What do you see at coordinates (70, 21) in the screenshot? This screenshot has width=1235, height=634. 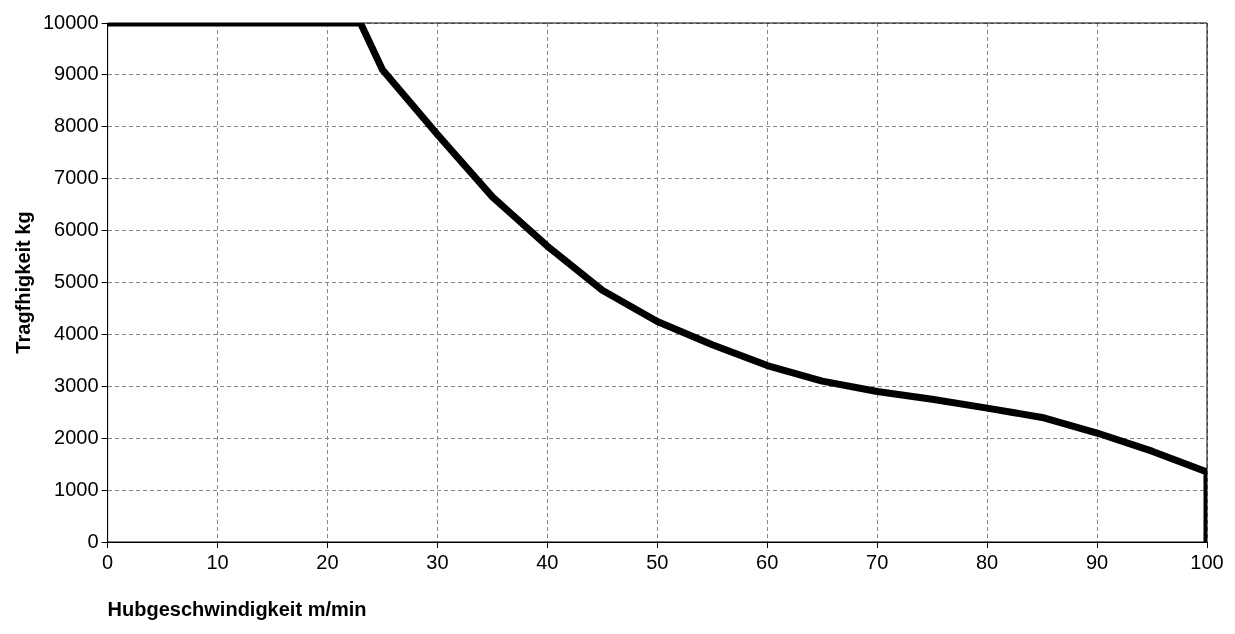 I see `y-tick-label: 10000` at bounding box center [70, 21].